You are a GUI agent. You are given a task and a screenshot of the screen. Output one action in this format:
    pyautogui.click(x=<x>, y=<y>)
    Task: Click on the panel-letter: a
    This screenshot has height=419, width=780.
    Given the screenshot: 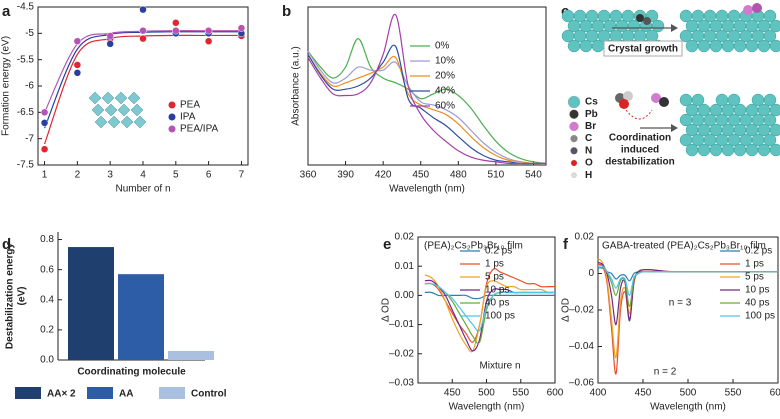 What is the action you would take?
    pyautogui.click(x=6, y=11)
    